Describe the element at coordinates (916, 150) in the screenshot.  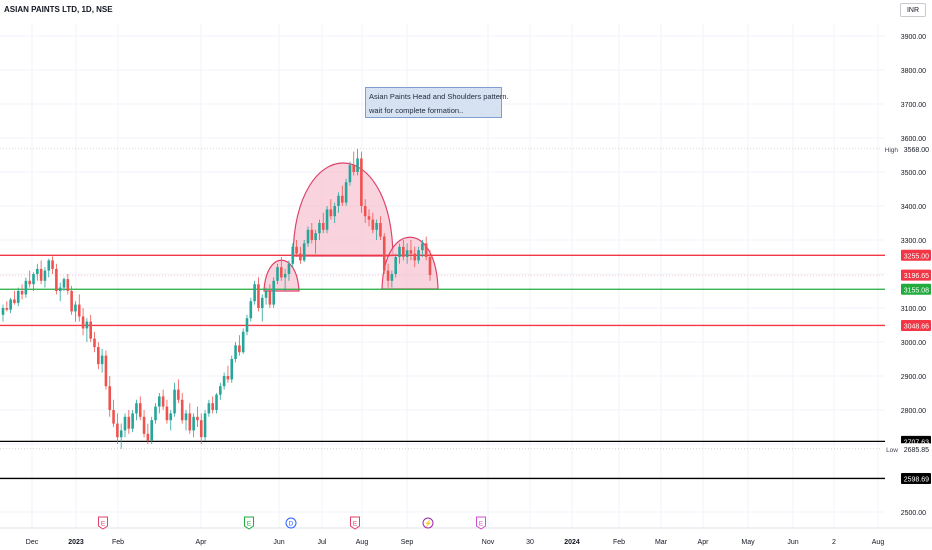
I see `price-label-value: 3568.00` at that location.